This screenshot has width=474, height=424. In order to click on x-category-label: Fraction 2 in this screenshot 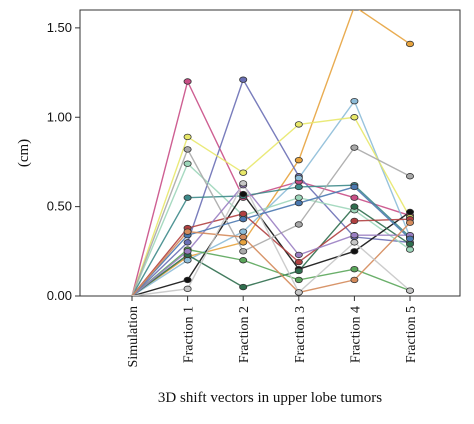, I will do `click(244, 334)`.